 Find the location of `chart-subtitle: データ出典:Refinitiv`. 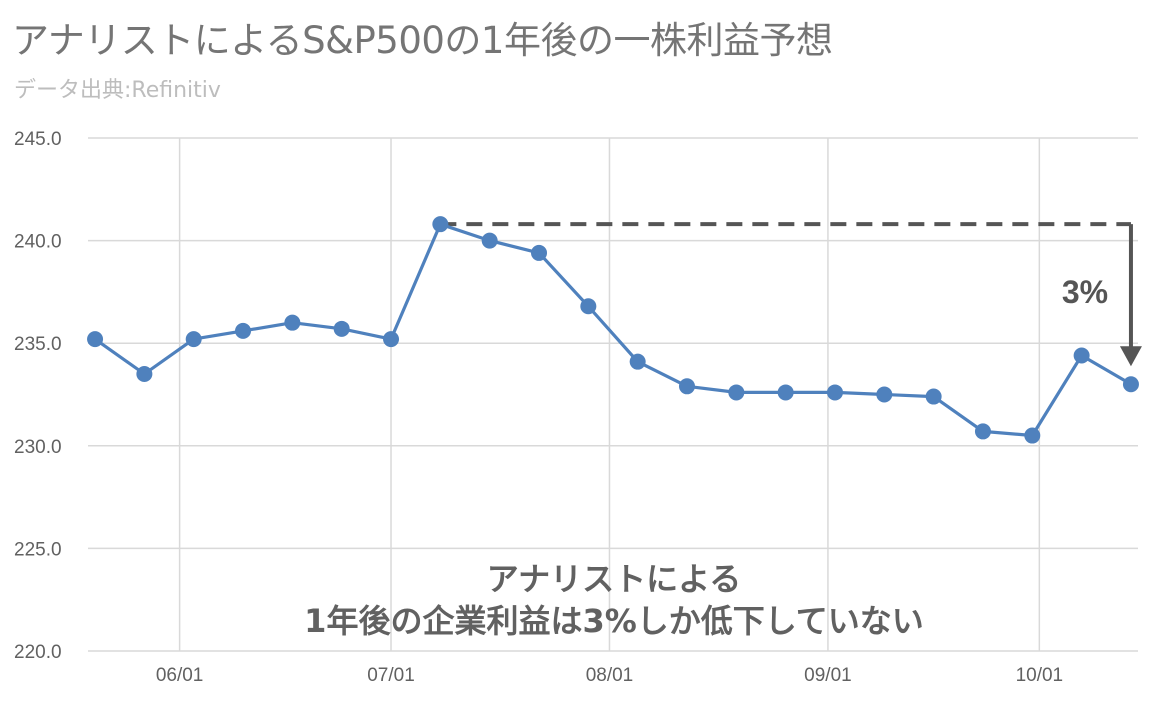

chart-subtitle: データ出典:Refinitiv is located at coordinates (117, 90).